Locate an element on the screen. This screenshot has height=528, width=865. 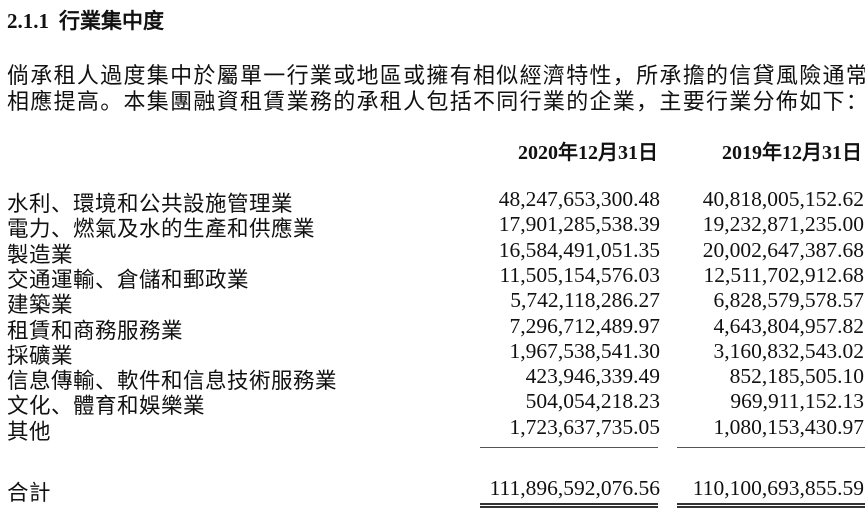
industry-label: 電力、燃氣及水的生產和供應業 is located at coordinates (161, 229).